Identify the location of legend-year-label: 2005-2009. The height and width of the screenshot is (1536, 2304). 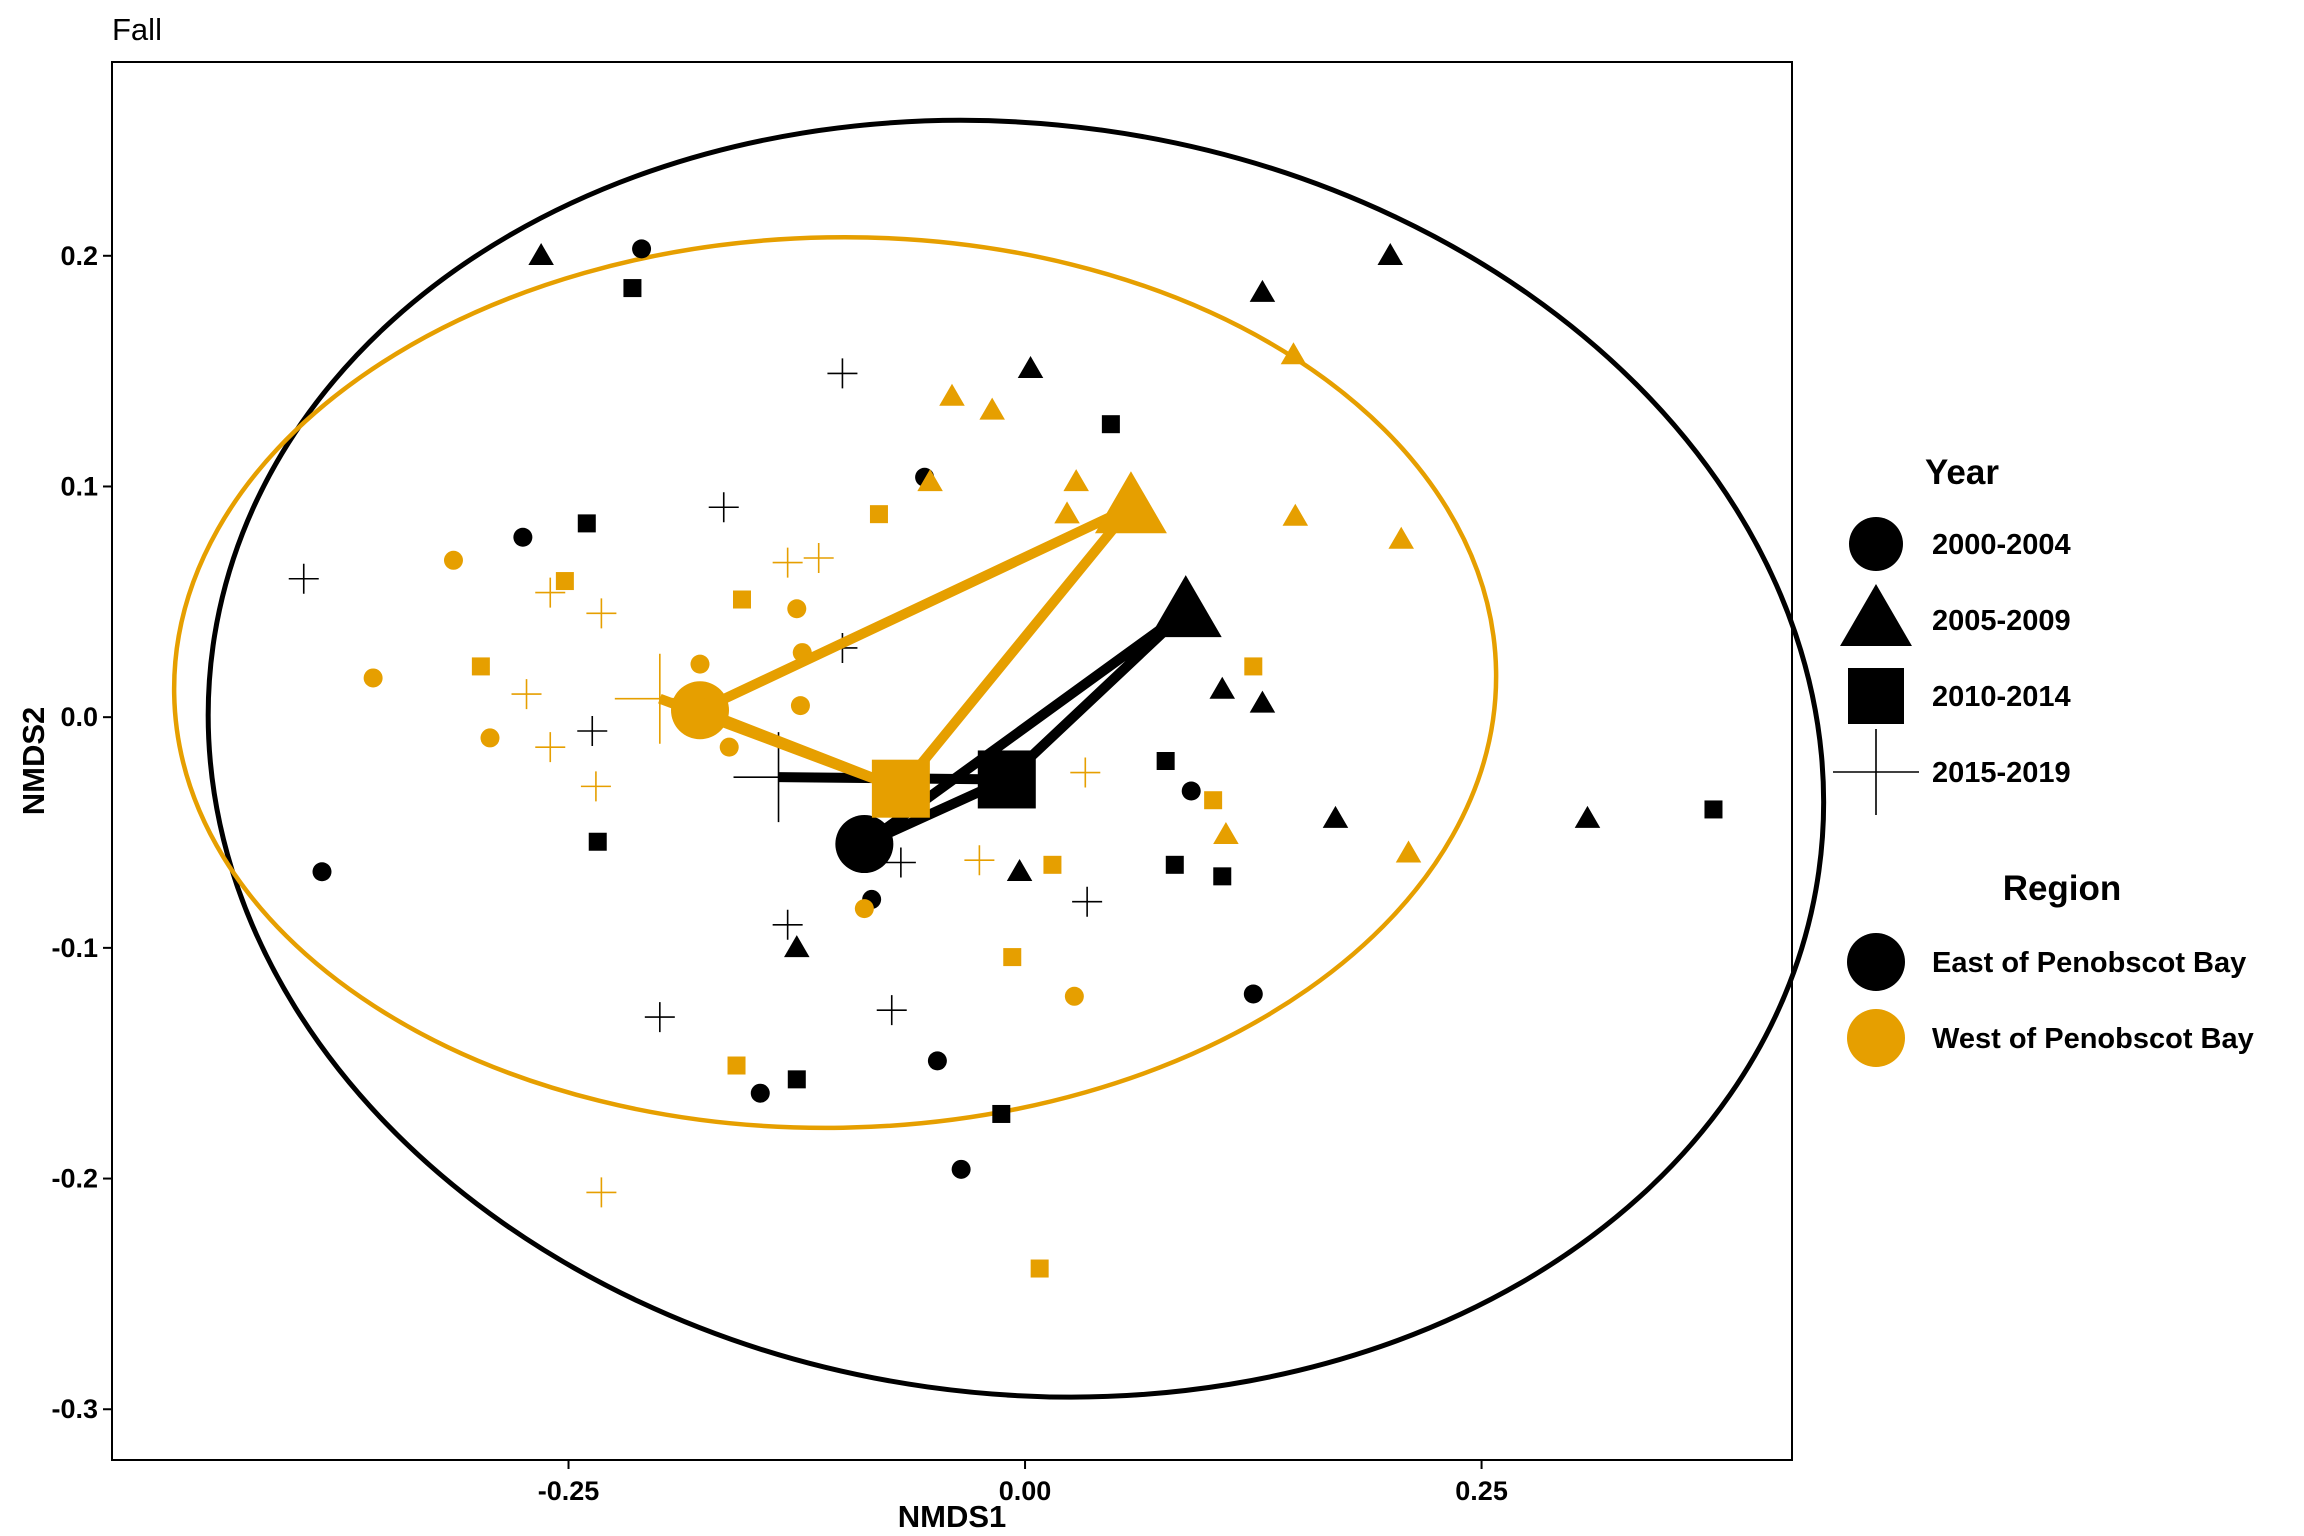
(2001, 621).